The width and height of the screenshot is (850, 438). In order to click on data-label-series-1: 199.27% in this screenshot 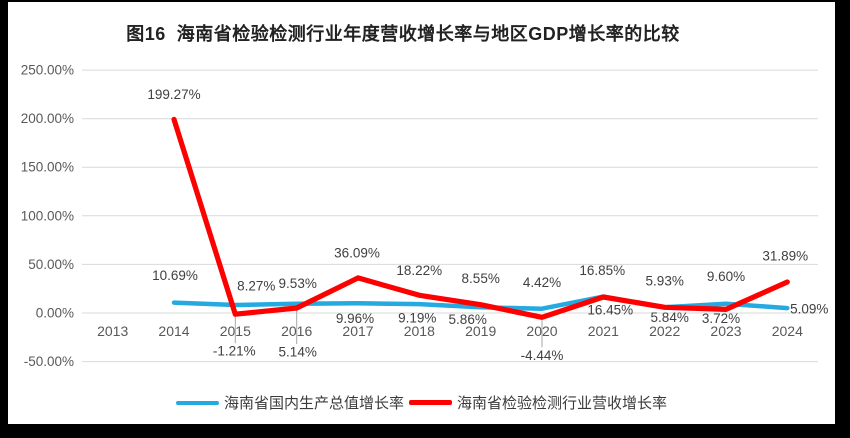, I will do `click(173, 94)`.